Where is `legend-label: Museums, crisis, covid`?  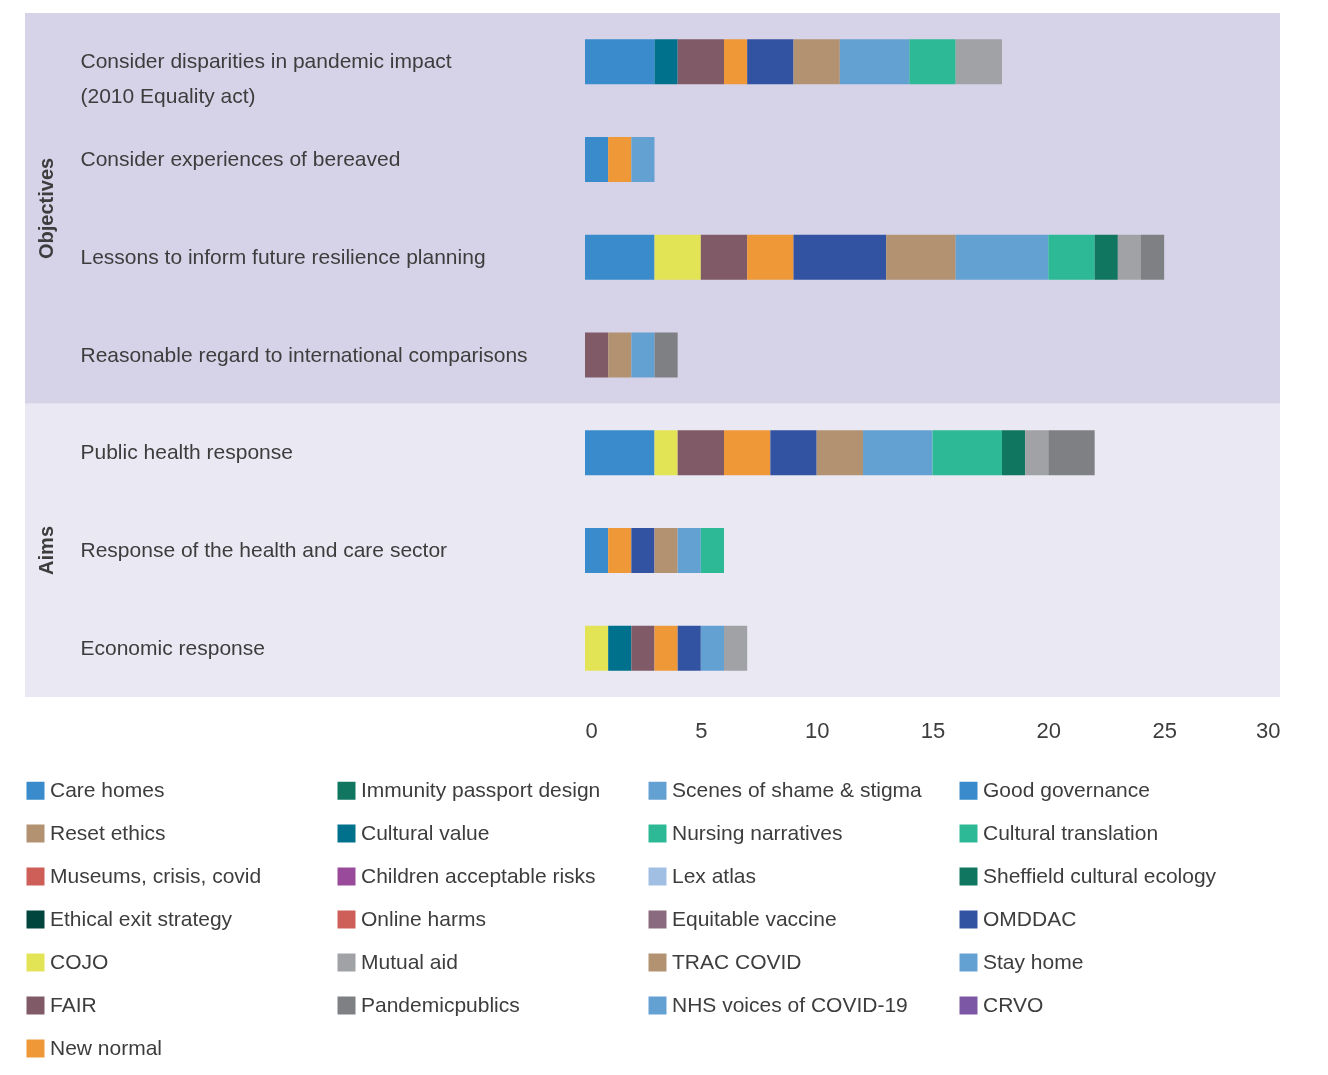 legend-label: Museums, crisis, covid is located at coordinates (156, 875).